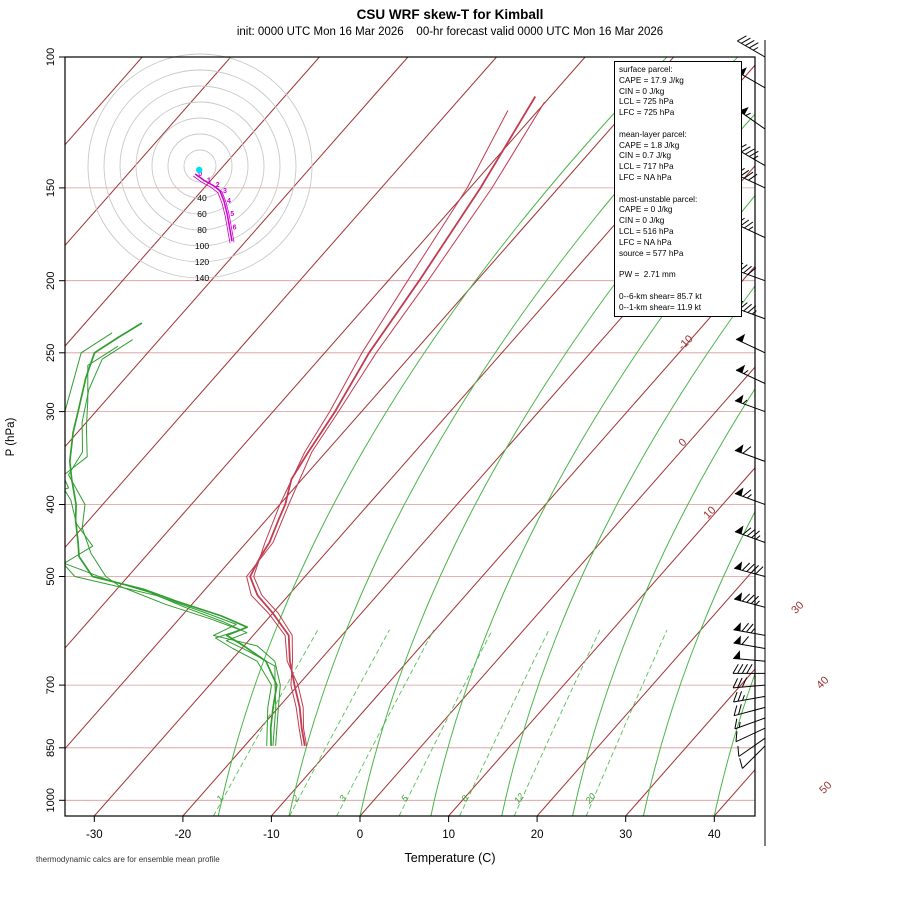  Describe the element at coordinates (448, 835) in the screenshot. I see `temp-tick-label: 10` at that location.